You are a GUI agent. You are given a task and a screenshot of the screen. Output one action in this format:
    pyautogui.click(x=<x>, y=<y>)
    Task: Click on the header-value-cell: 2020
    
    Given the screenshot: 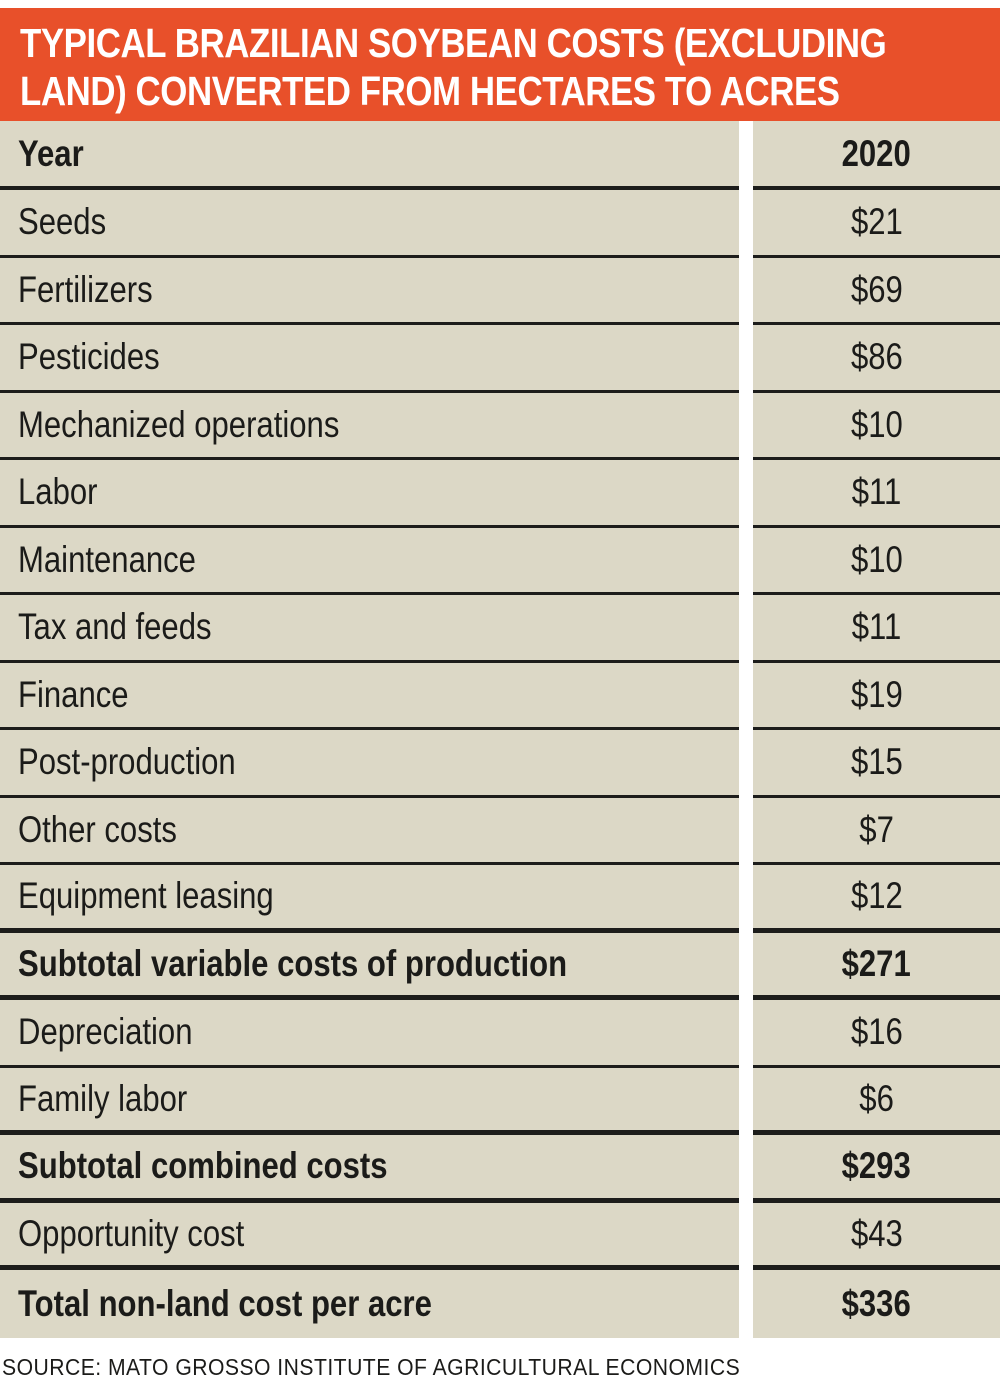 What is the action you would take?
    pyautogui.click(x=876, y=155)
    